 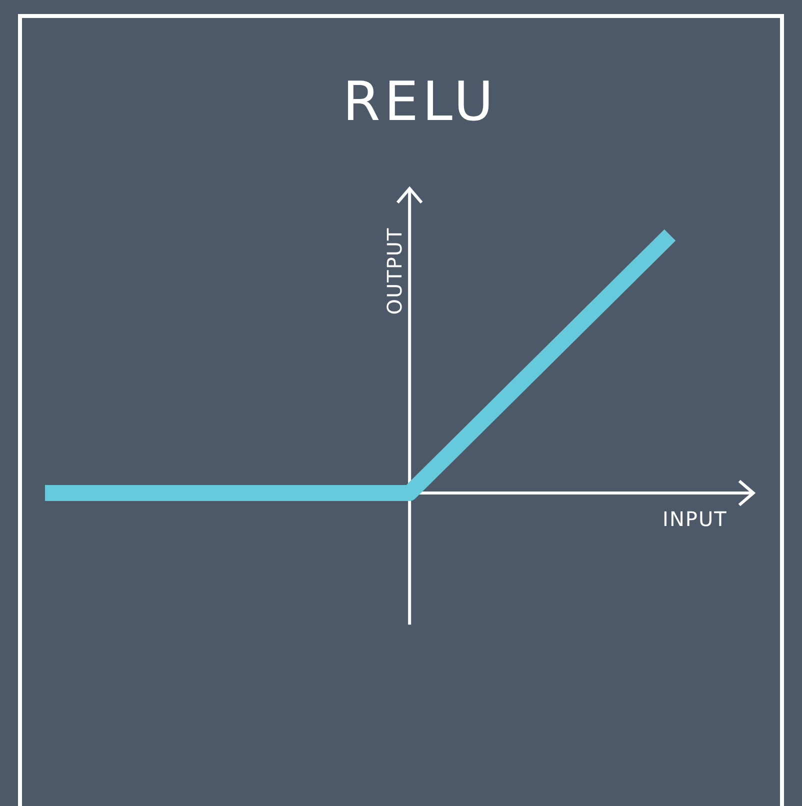 What do you see at coordinates (394, 271) in the screenshot?
I see `y-axis-title: OUTPUT` at bounding box center [394, 271].